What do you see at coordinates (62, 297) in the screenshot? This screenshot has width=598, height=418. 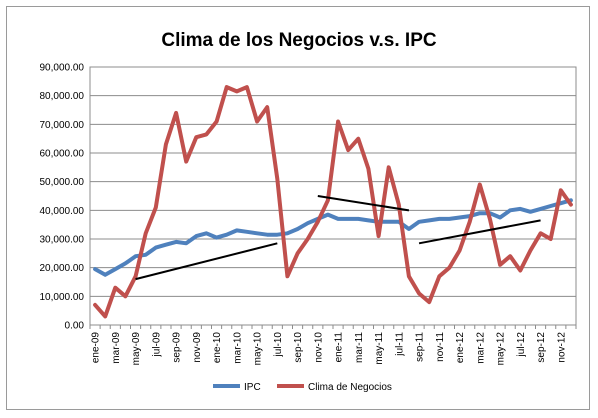 I see `y-tick-label: 10,000.00` at bounding box center [62, 297].